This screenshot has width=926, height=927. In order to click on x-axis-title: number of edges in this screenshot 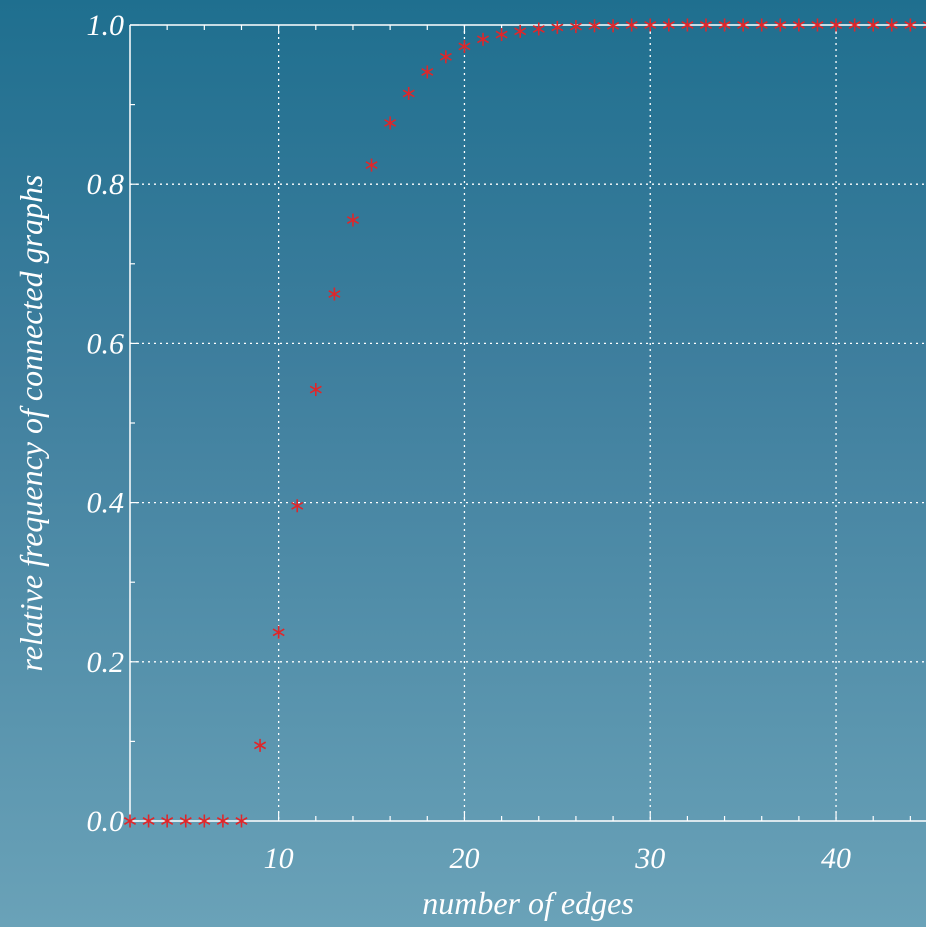, I will do `click(528, 903)`.